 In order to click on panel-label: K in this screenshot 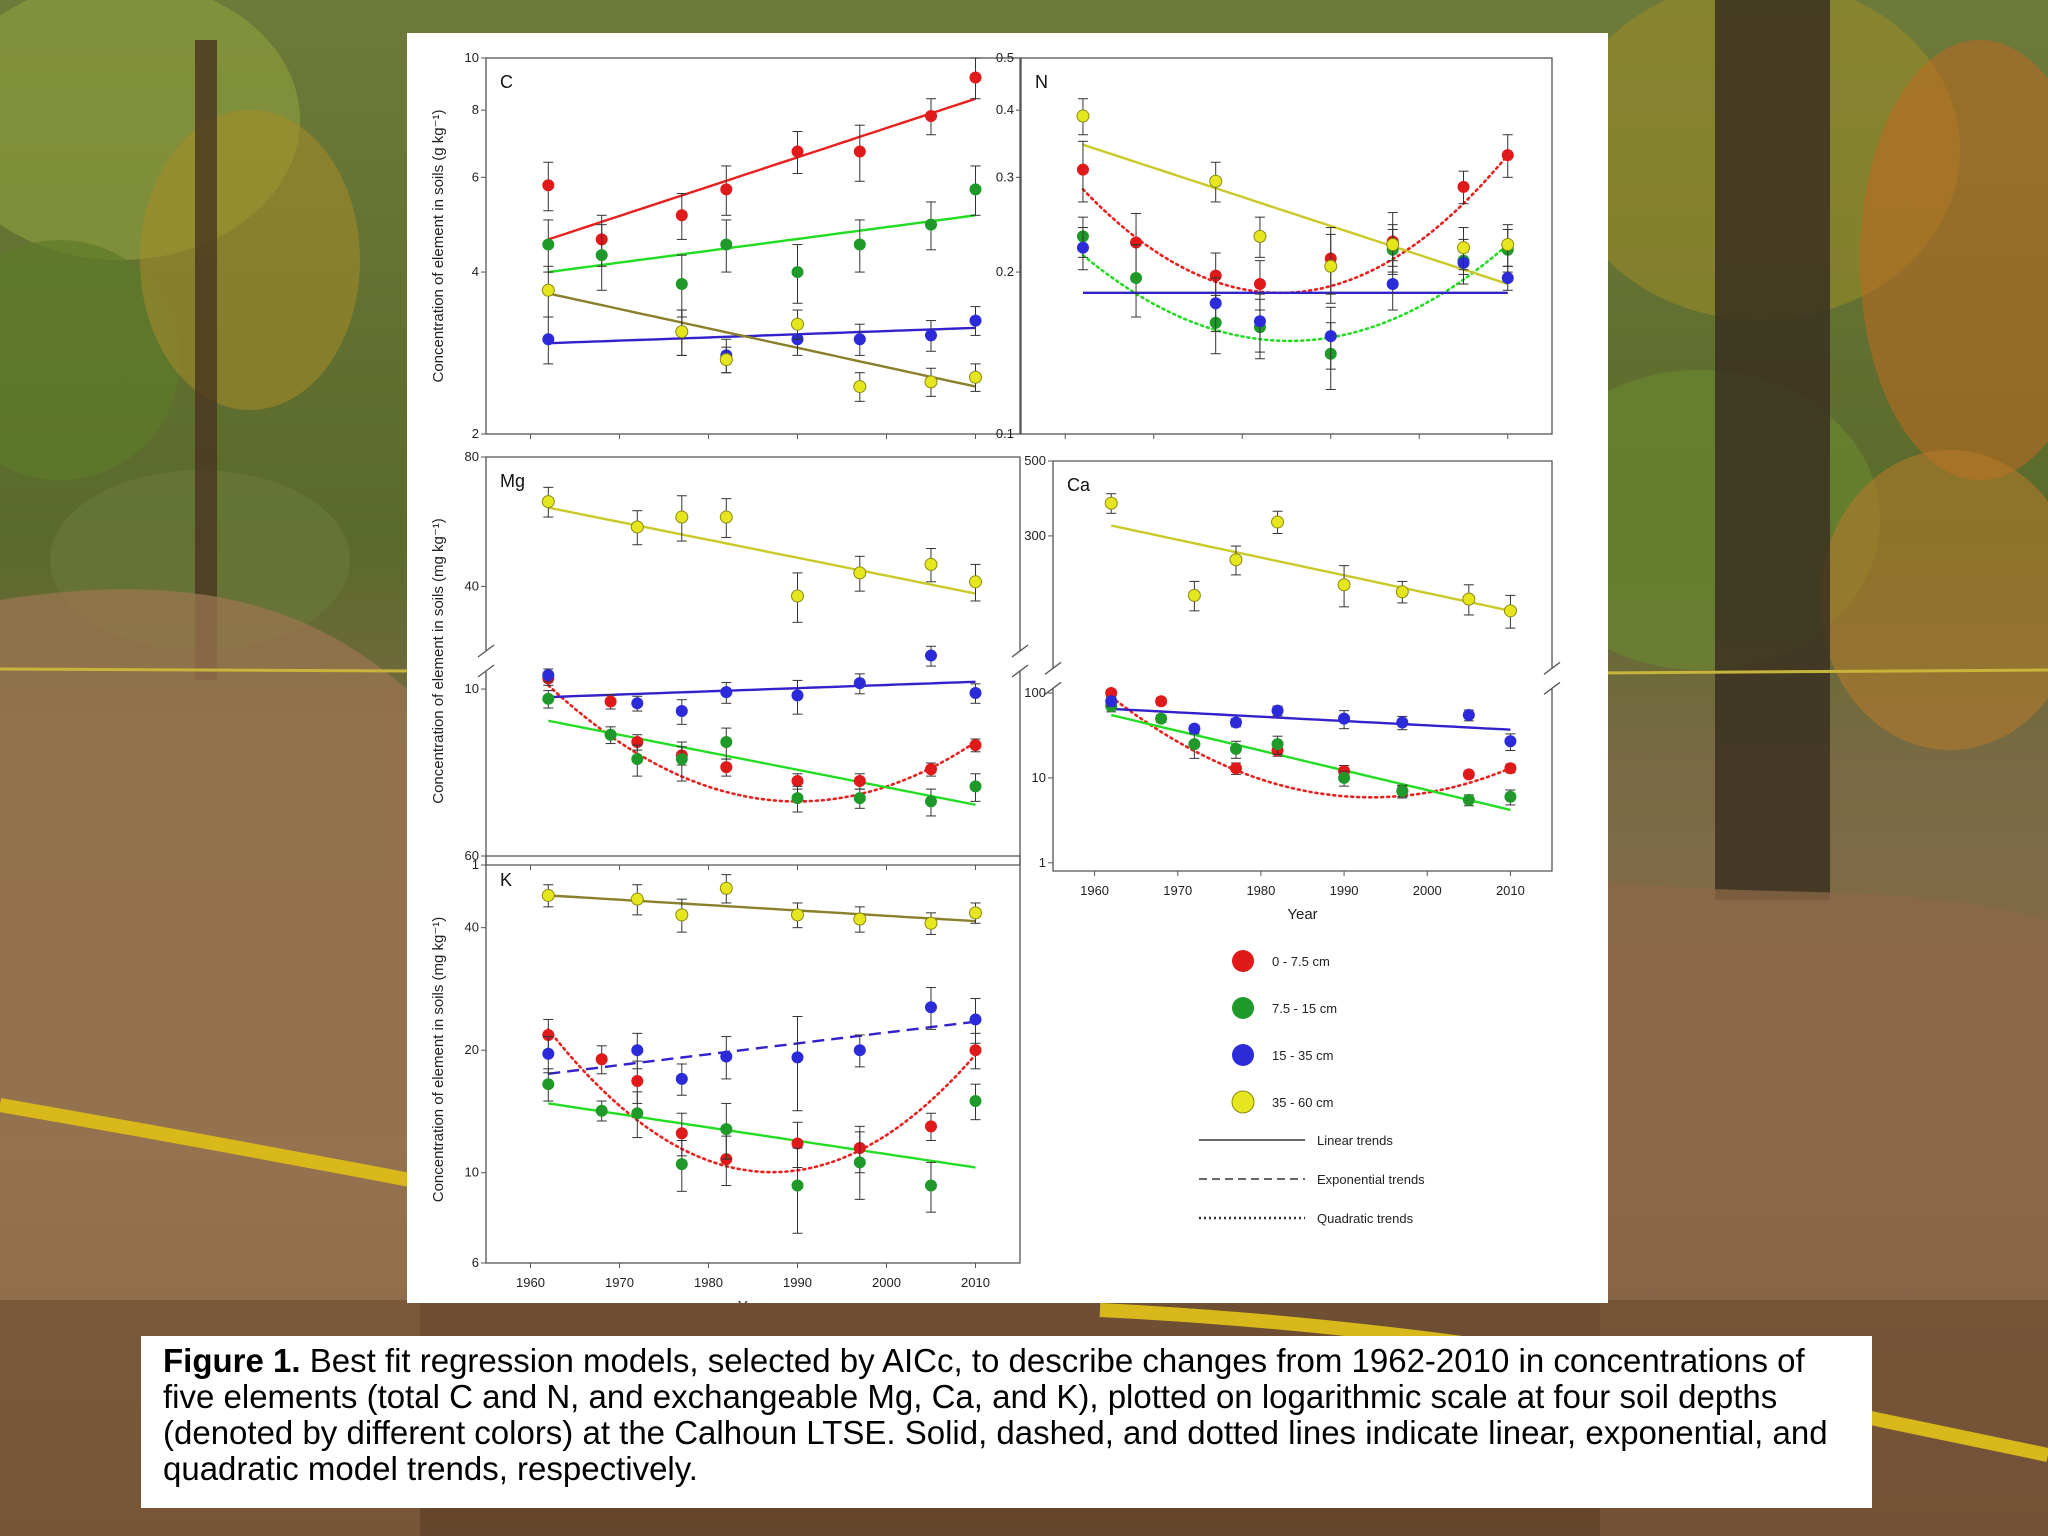, I will do `click(506, 880)`.